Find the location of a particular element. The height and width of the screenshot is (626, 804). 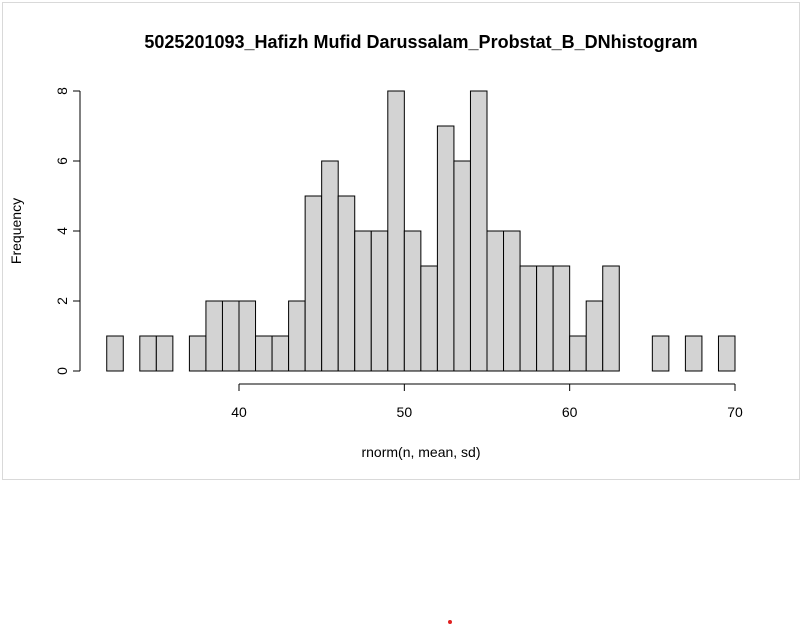

y-tick-label-6: 6 is located at coordinates (62, 161).